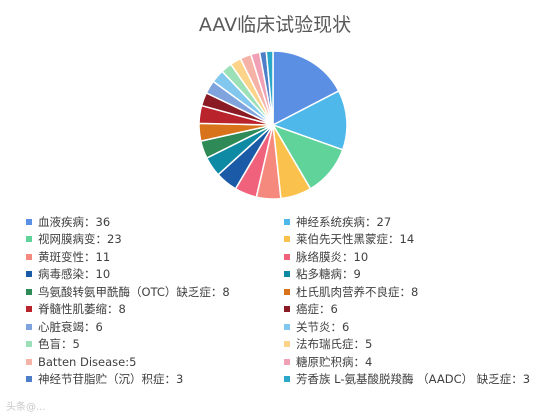  Describe the element at coordinates (415, 327) in the screenshot. I see `legend-item: 关节炎：6` at that location.